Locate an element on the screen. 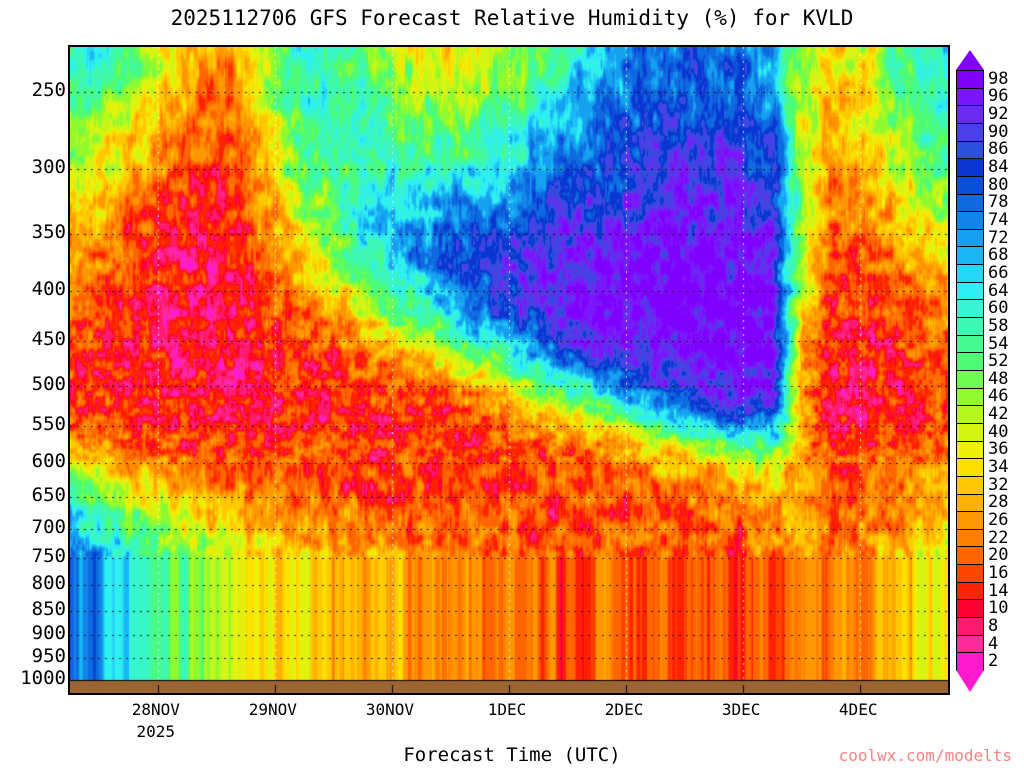 Image resolution: width=1024 pixels, height=768 pixels. x-axis-tick-label: 4DEC is located at coordinates (858, 709).